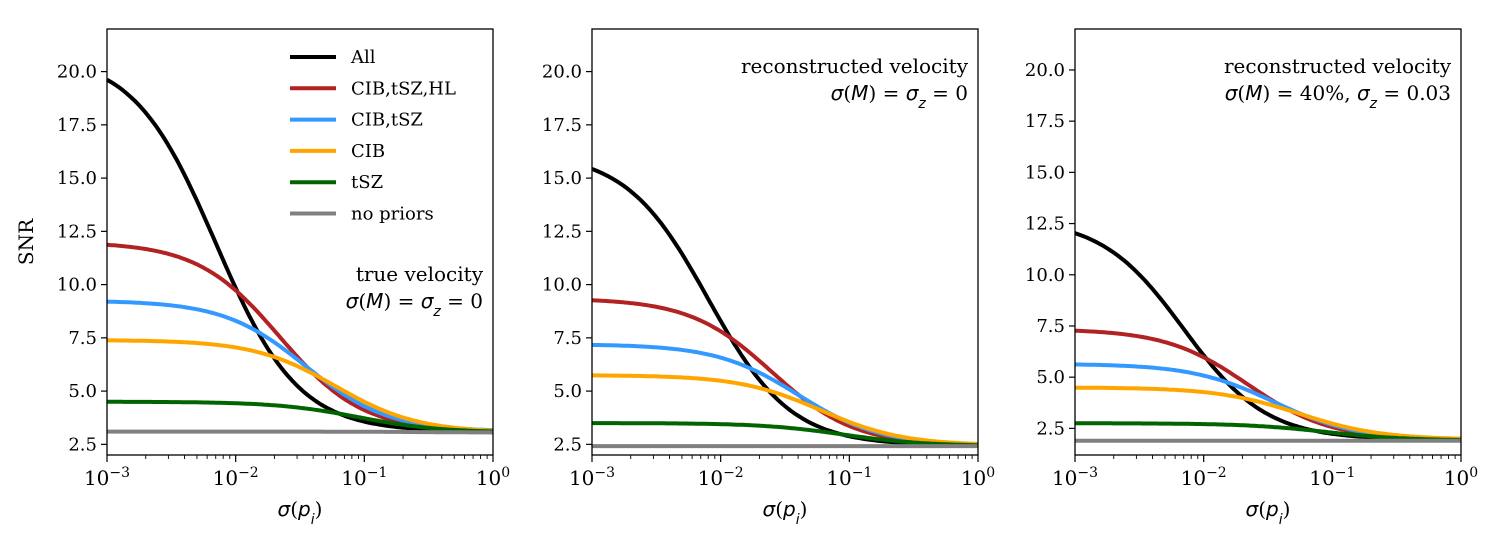 The width and height of the screenshot is (1495, 533). I want to click on legend: All CIB,tSZ,HL CIB,tSZ CIB tSZ no priors, so click(373, 136).